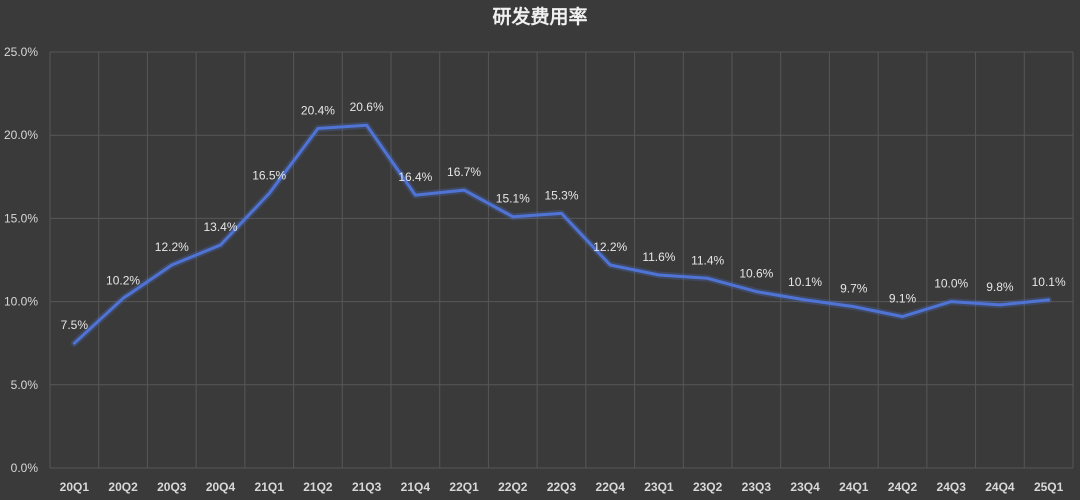  Describe the element at coordinates (561, 195) in the screenshot. I see `data-label: 15.3%` at that location.